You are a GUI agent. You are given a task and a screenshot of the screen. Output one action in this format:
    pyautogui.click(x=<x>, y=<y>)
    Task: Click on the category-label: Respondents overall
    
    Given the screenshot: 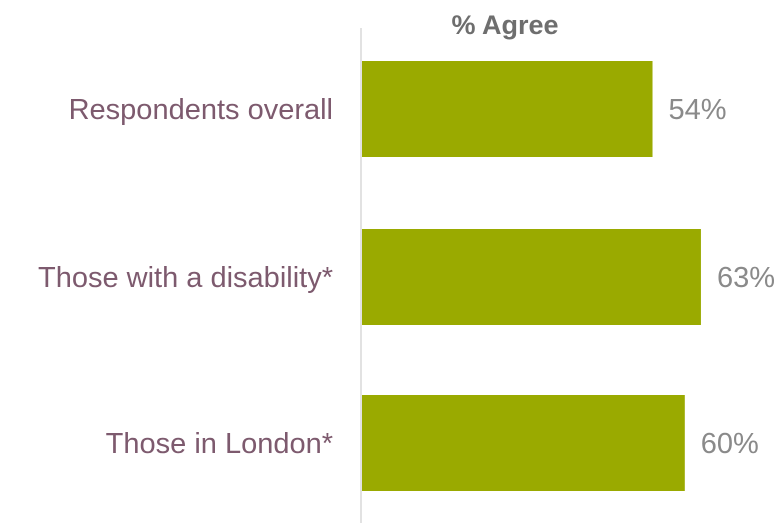 What is the action you would take?
    pyautogui.click(x=201, y=110)
    